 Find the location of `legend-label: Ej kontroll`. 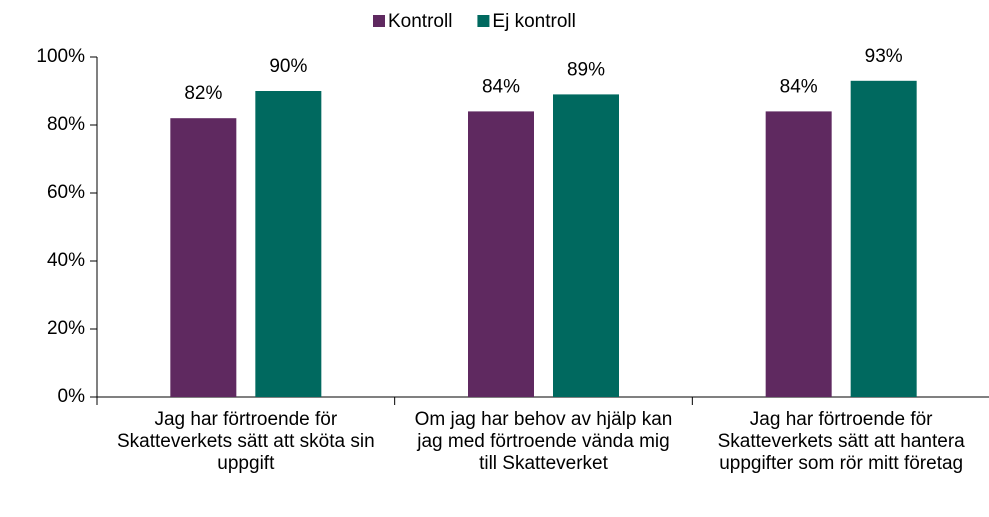

legend-label: Ej kontroll is located at coordinates (533, 21).